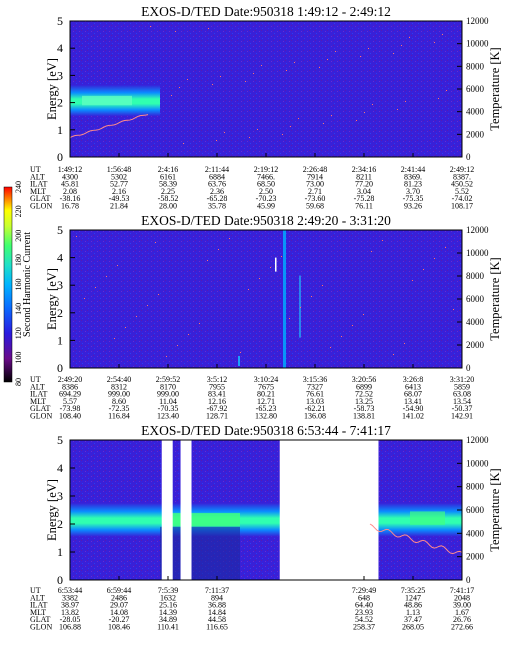  Describe the element at coordinates (462, 408) in the screenshot. I see `table-cell: -50.37` at that location.